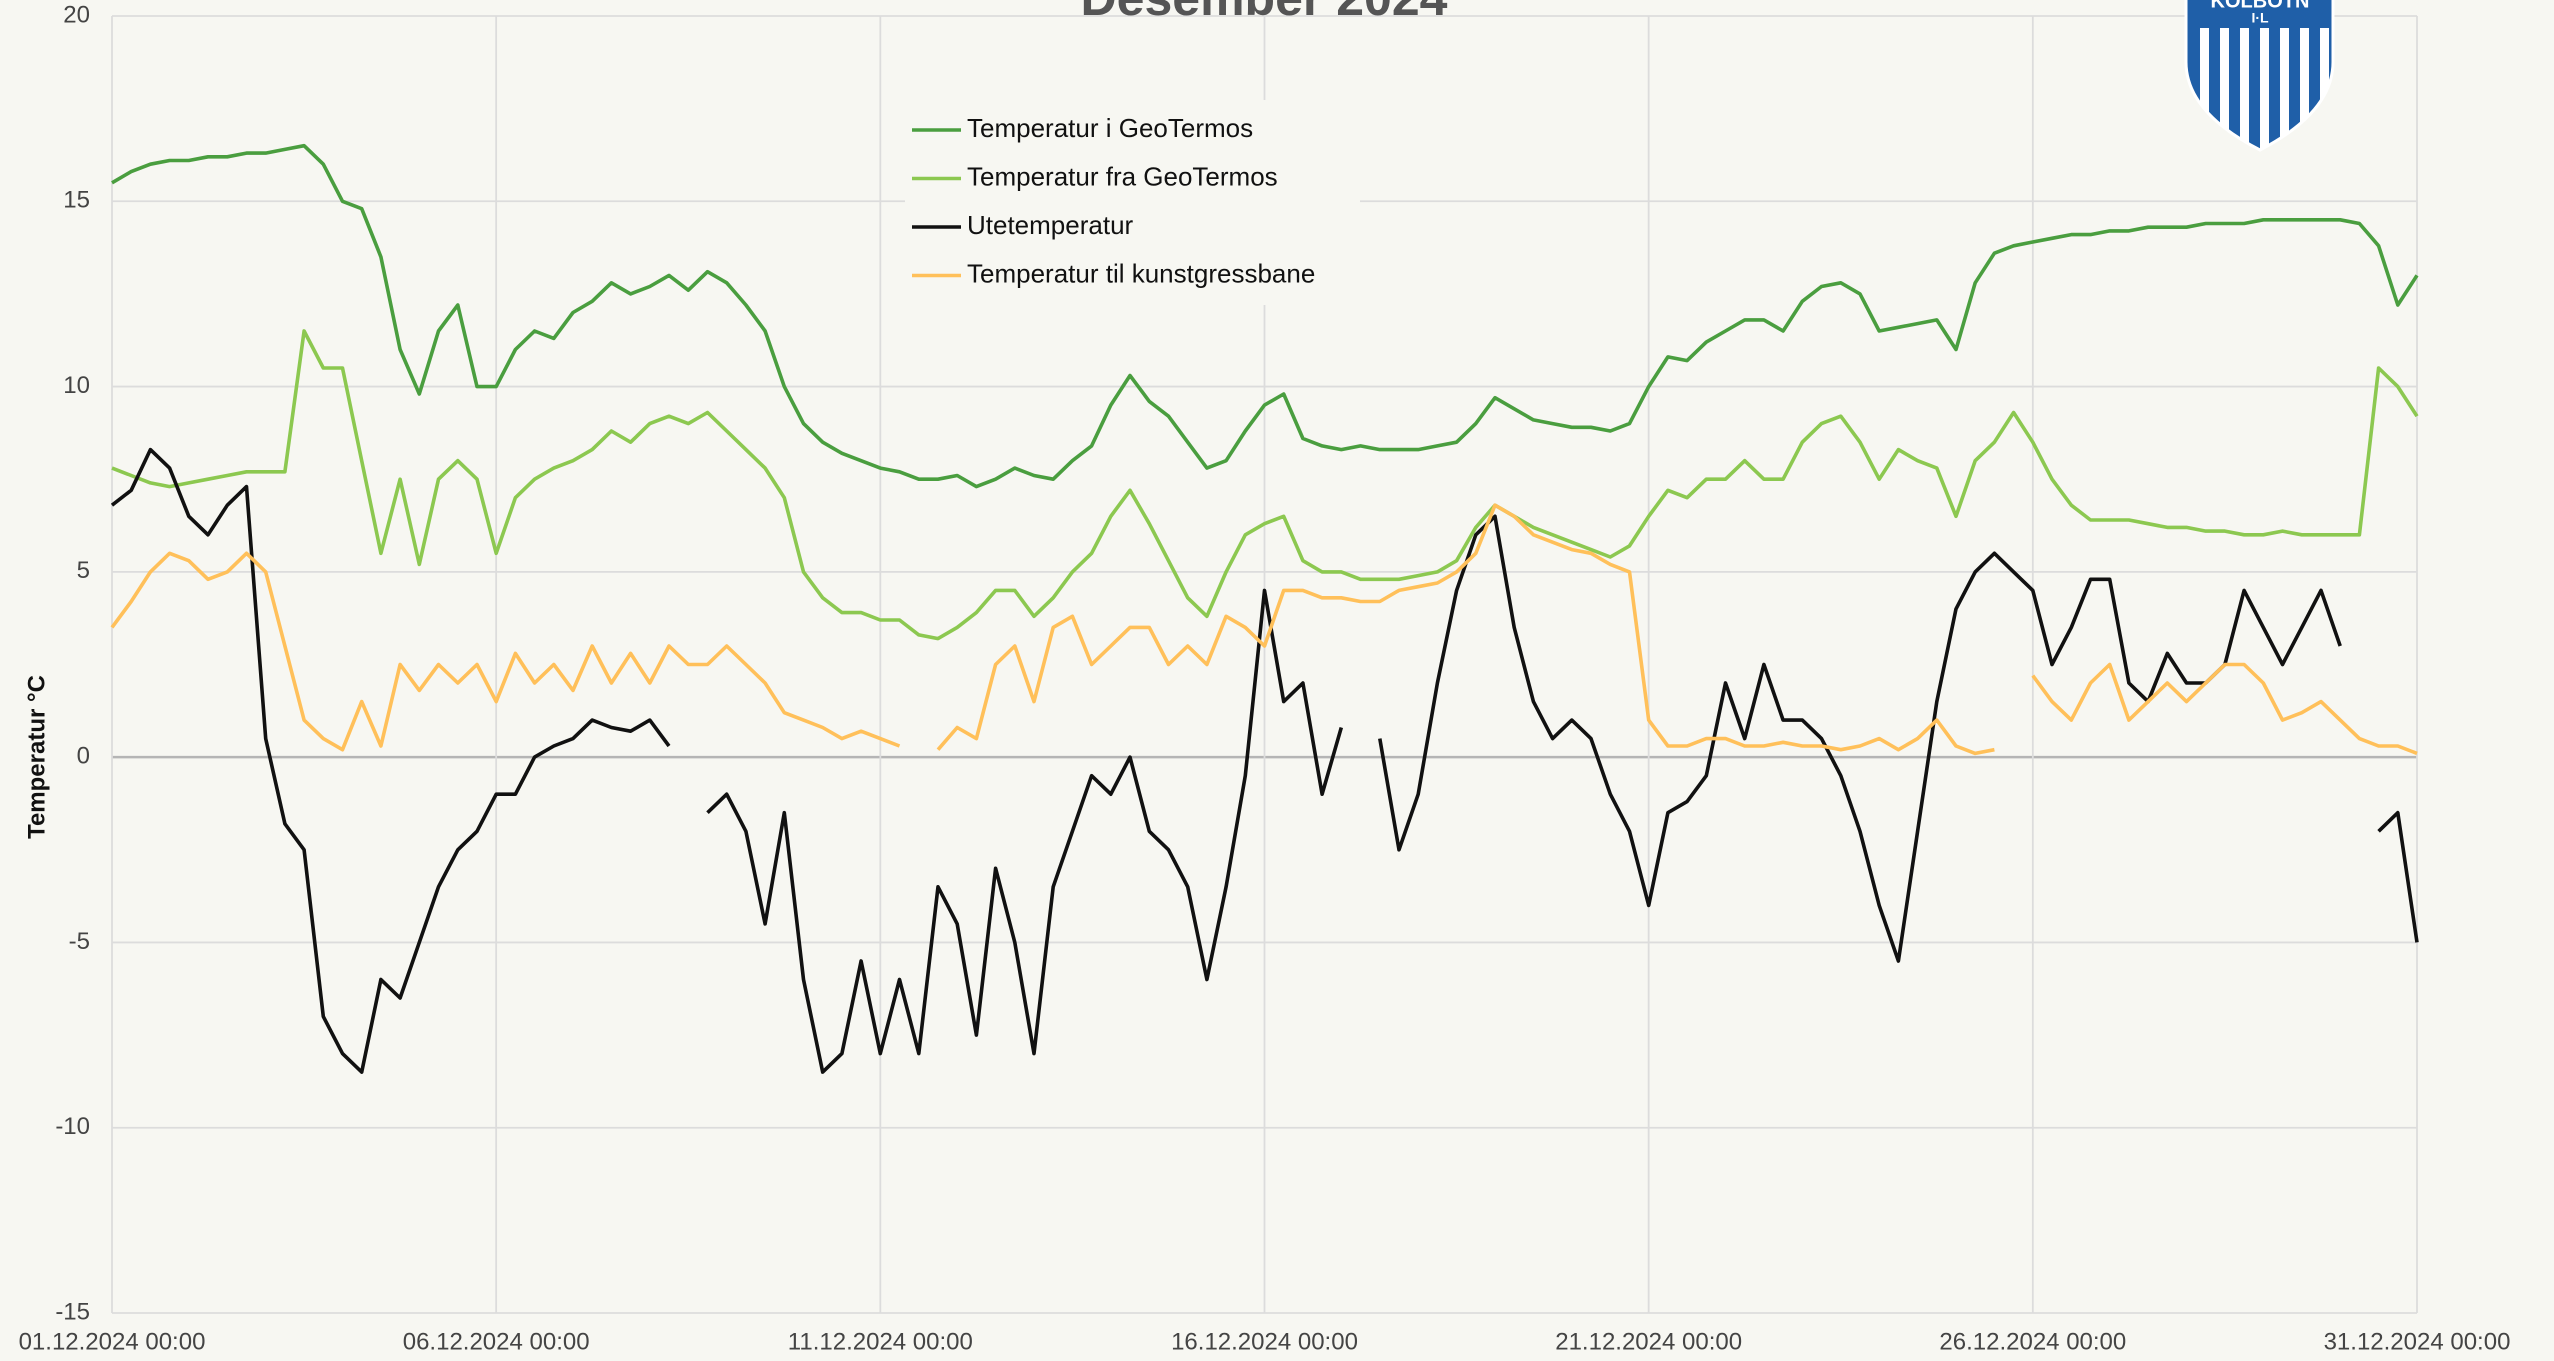 This screenshot has width=2554, height=1361. I want to click on y-tick-label: -5, so click(79, 941).